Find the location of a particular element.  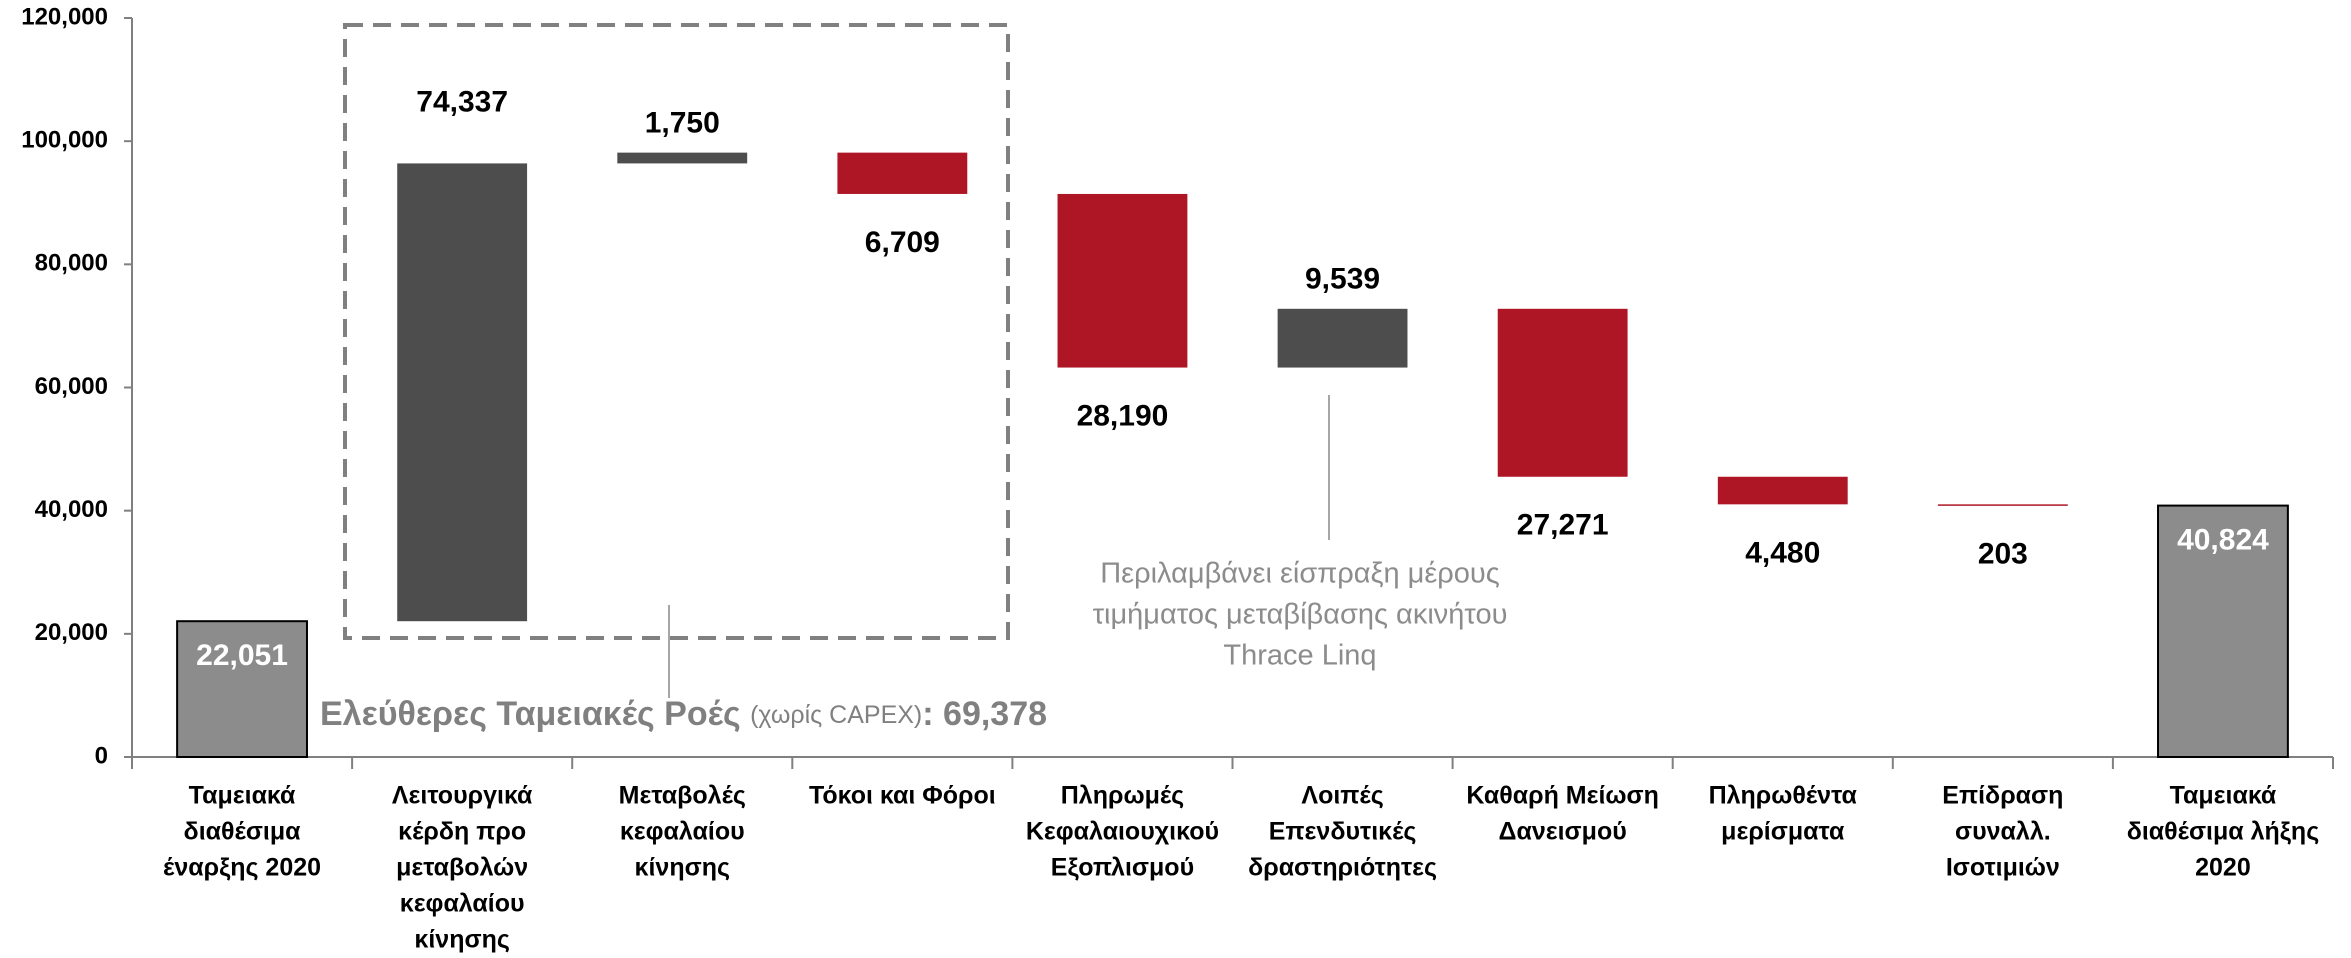

x-tick-label: συναλλ. is located at coordinates (2003, 832).